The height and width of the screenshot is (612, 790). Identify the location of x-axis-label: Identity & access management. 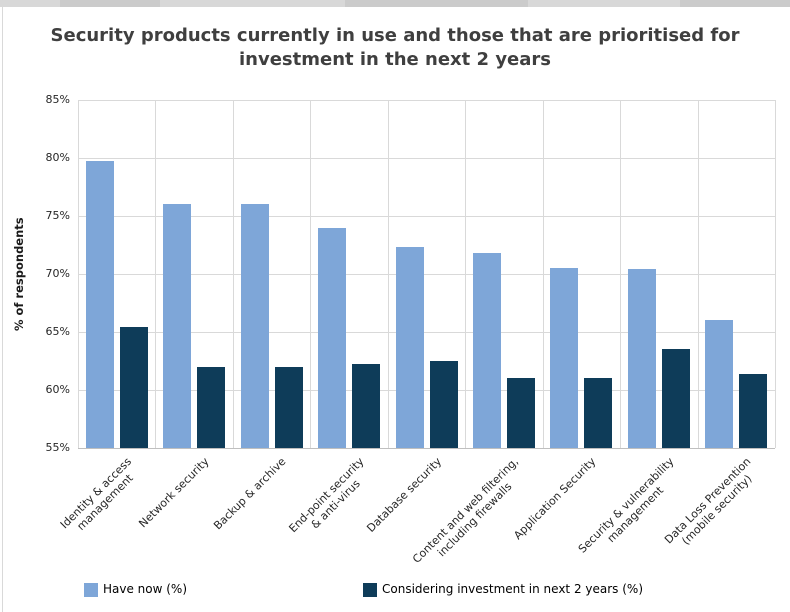
(96, 494).